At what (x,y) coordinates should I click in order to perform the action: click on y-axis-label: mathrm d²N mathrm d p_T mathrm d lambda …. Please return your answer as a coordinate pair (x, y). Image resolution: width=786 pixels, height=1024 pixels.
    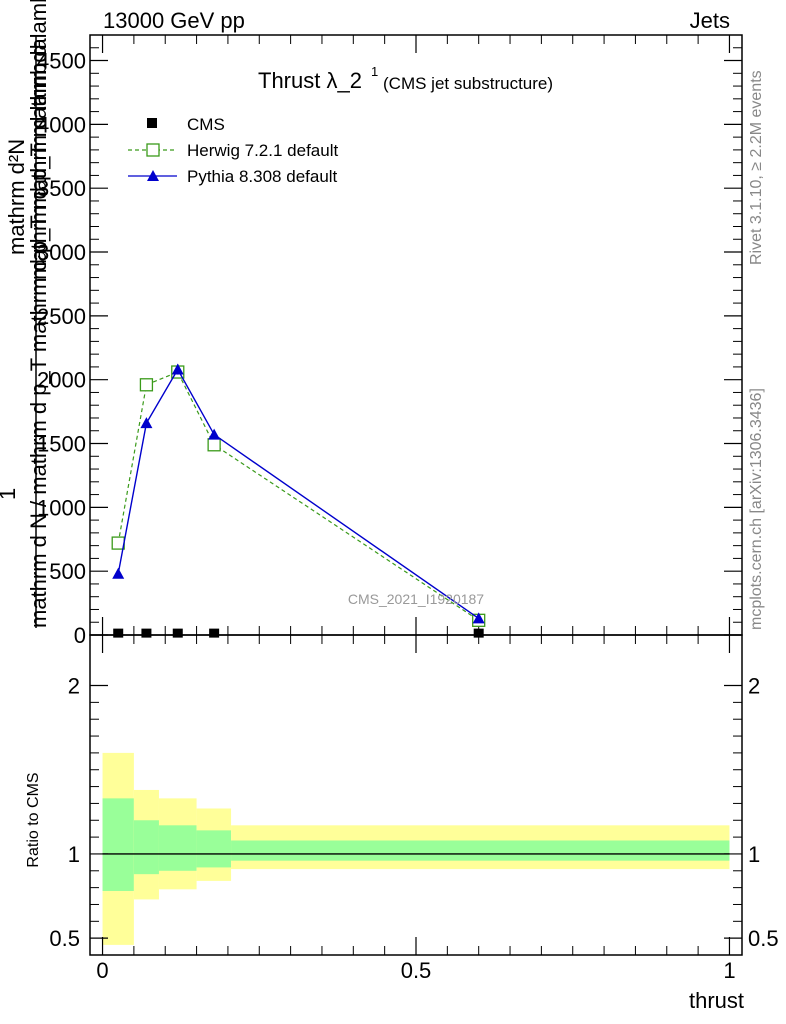
    Looking at the image, I should click on (25, 314).